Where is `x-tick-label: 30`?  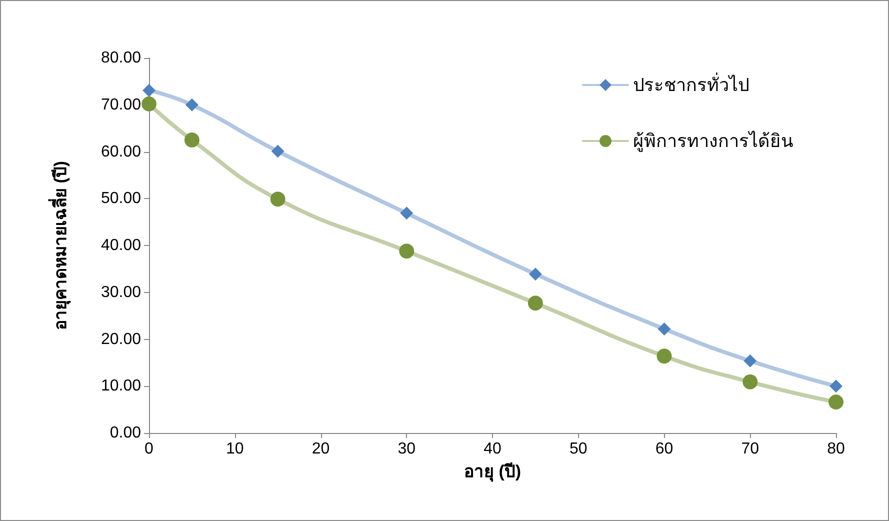
x-tick-label: 30 is located at coordinates (407, 449).